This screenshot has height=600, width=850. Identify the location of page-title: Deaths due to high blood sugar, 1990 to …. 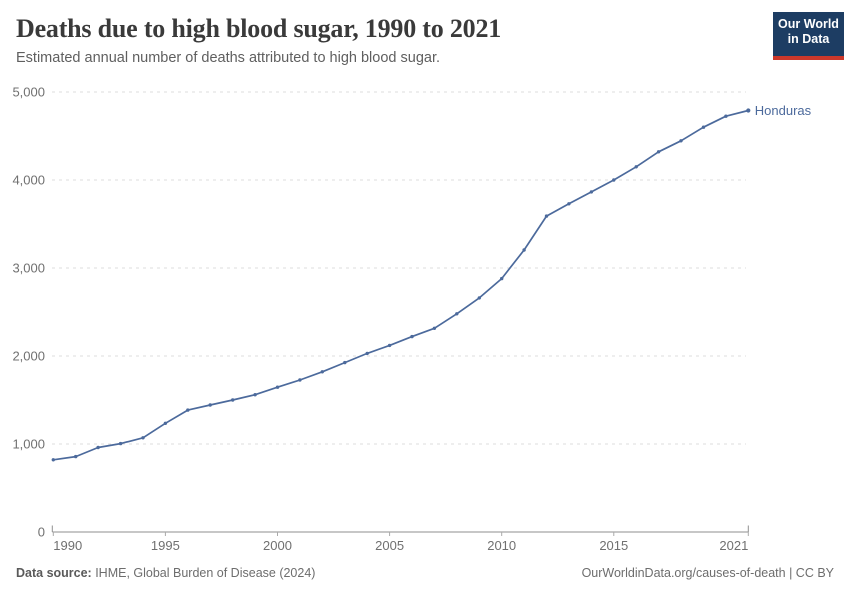
(259, 28).